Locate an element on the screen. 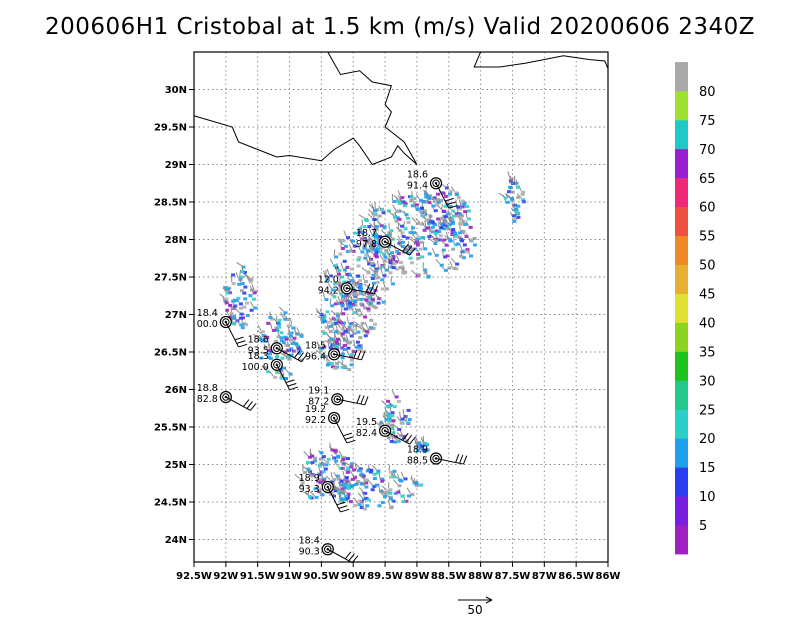 This screenshot has width=800, height=618. dropsonde-label-2: 82.4 is located at coordinates (366, 433).